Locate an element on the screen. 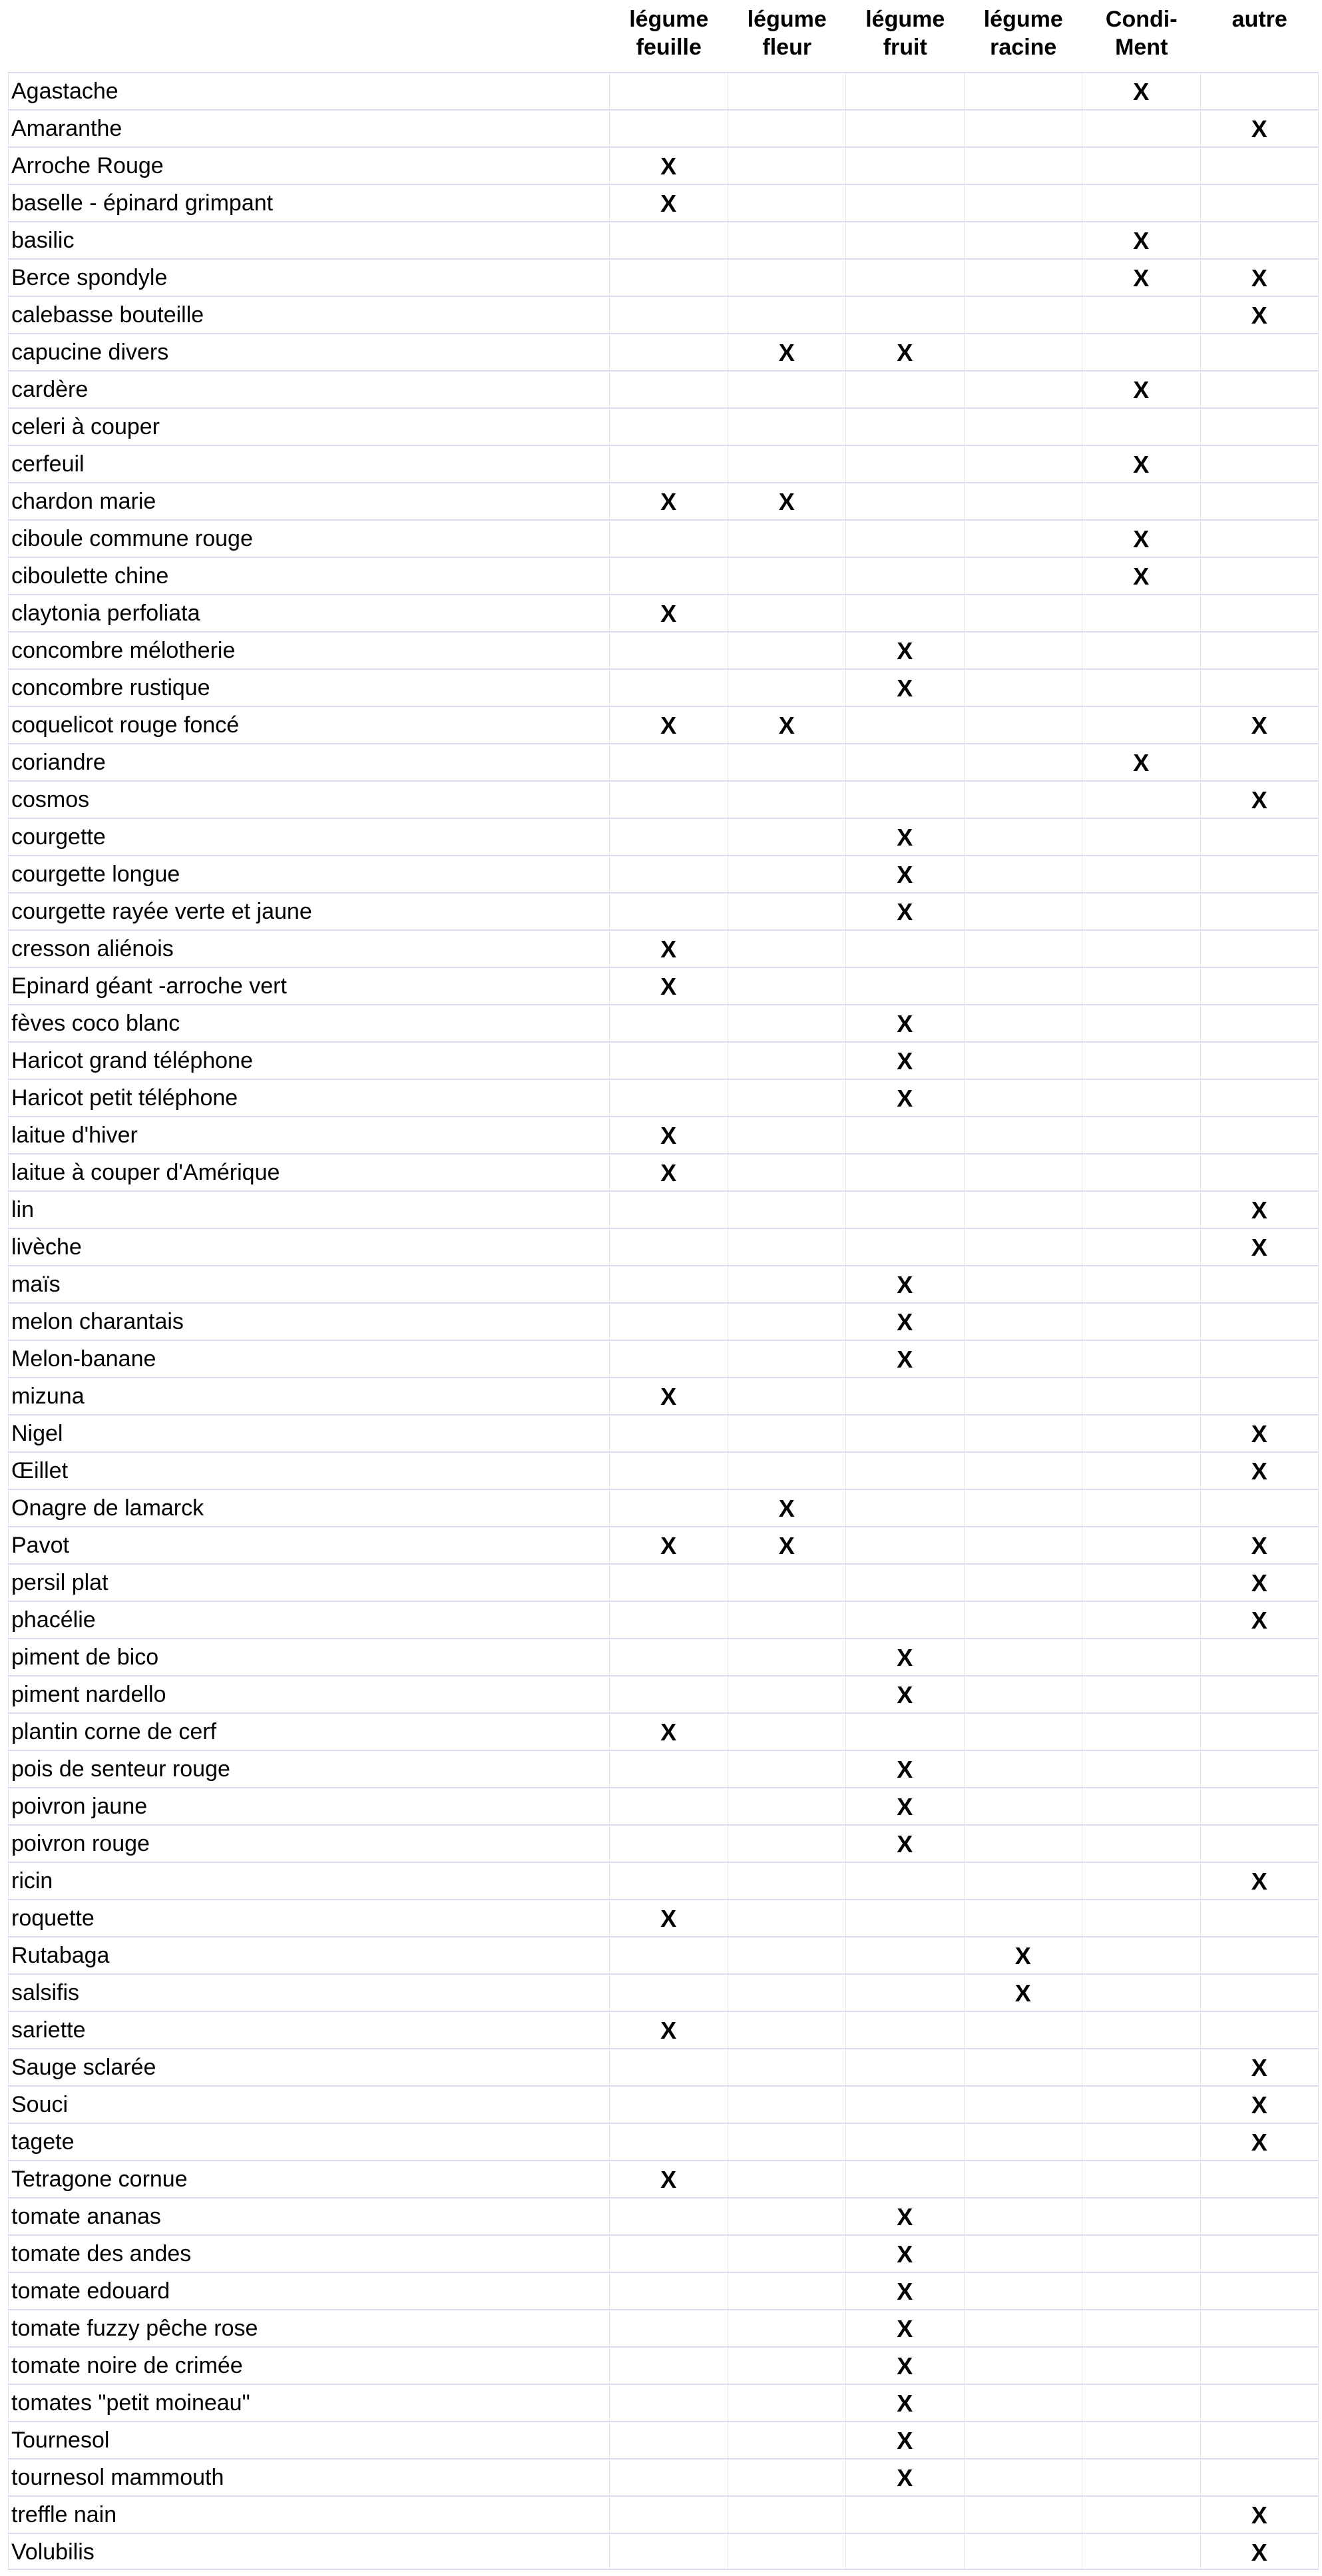 The width and height of the screenshot is (1322, 2576). plant-name-cell: Sauge sclarée is located at coordinates (309, 2067).